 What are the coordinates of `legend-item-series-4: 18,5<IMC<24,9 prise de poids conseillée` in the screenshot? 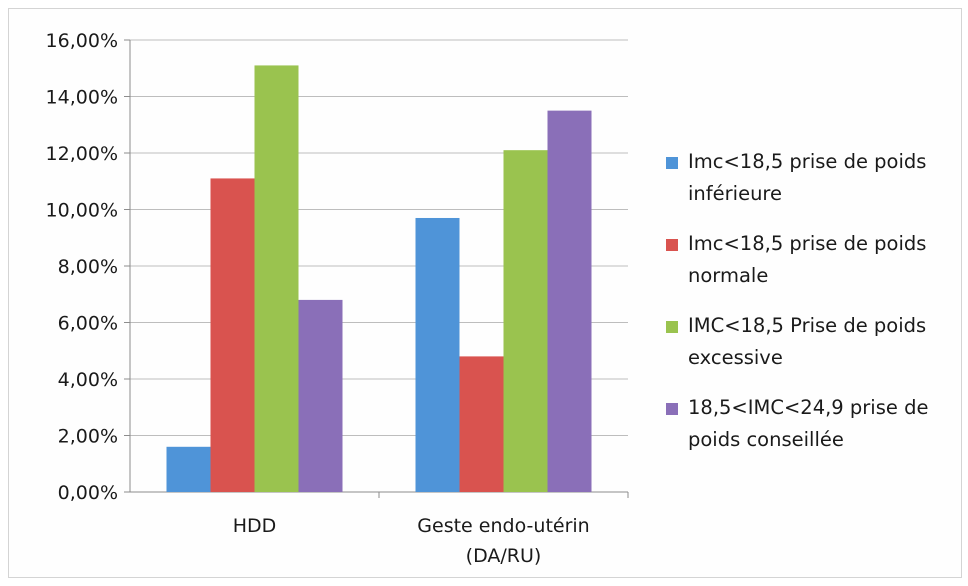 It's located at (812, 424).